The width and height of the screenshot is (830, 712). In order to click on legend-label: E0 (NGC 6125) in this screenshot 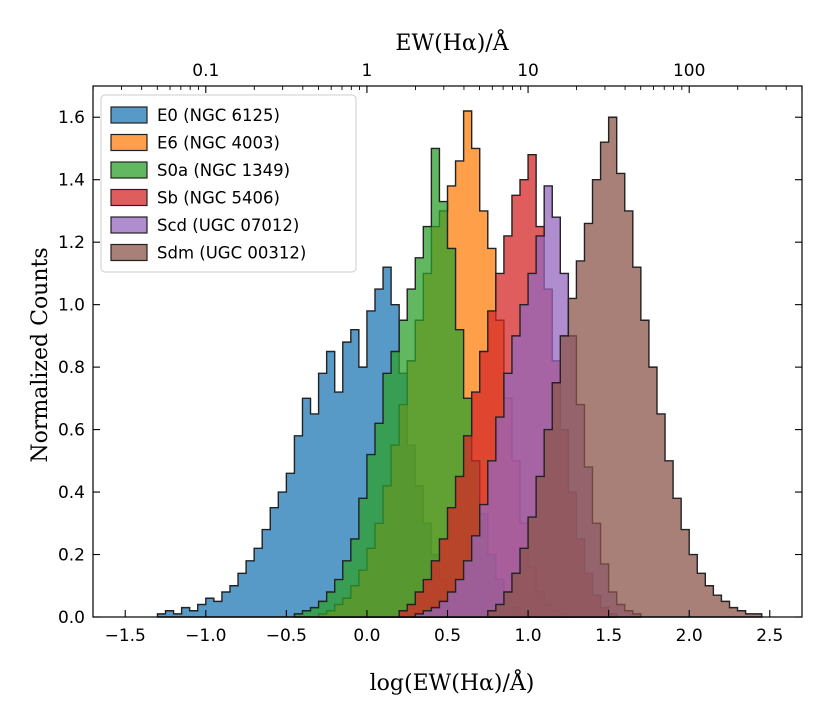, I will do `click(218, 115)`.